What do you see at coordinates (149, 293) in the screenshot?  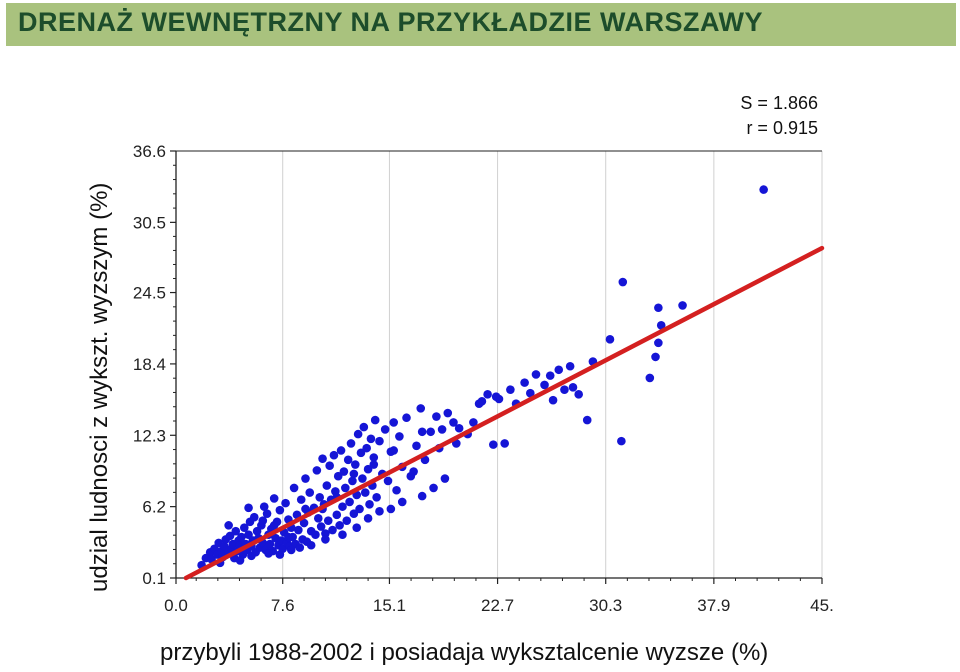 I see `y-tick-label: 24.5` at bounding box center [149, 293].